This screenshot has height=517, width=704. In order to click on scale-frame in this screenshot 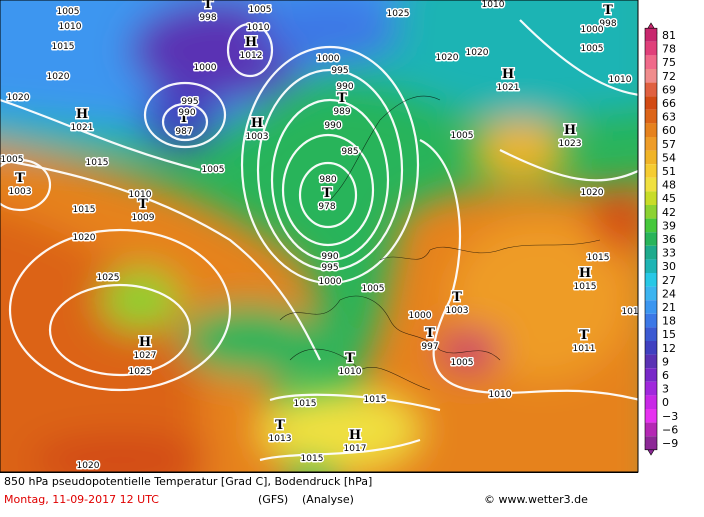, I will do `click(651, 239)`.